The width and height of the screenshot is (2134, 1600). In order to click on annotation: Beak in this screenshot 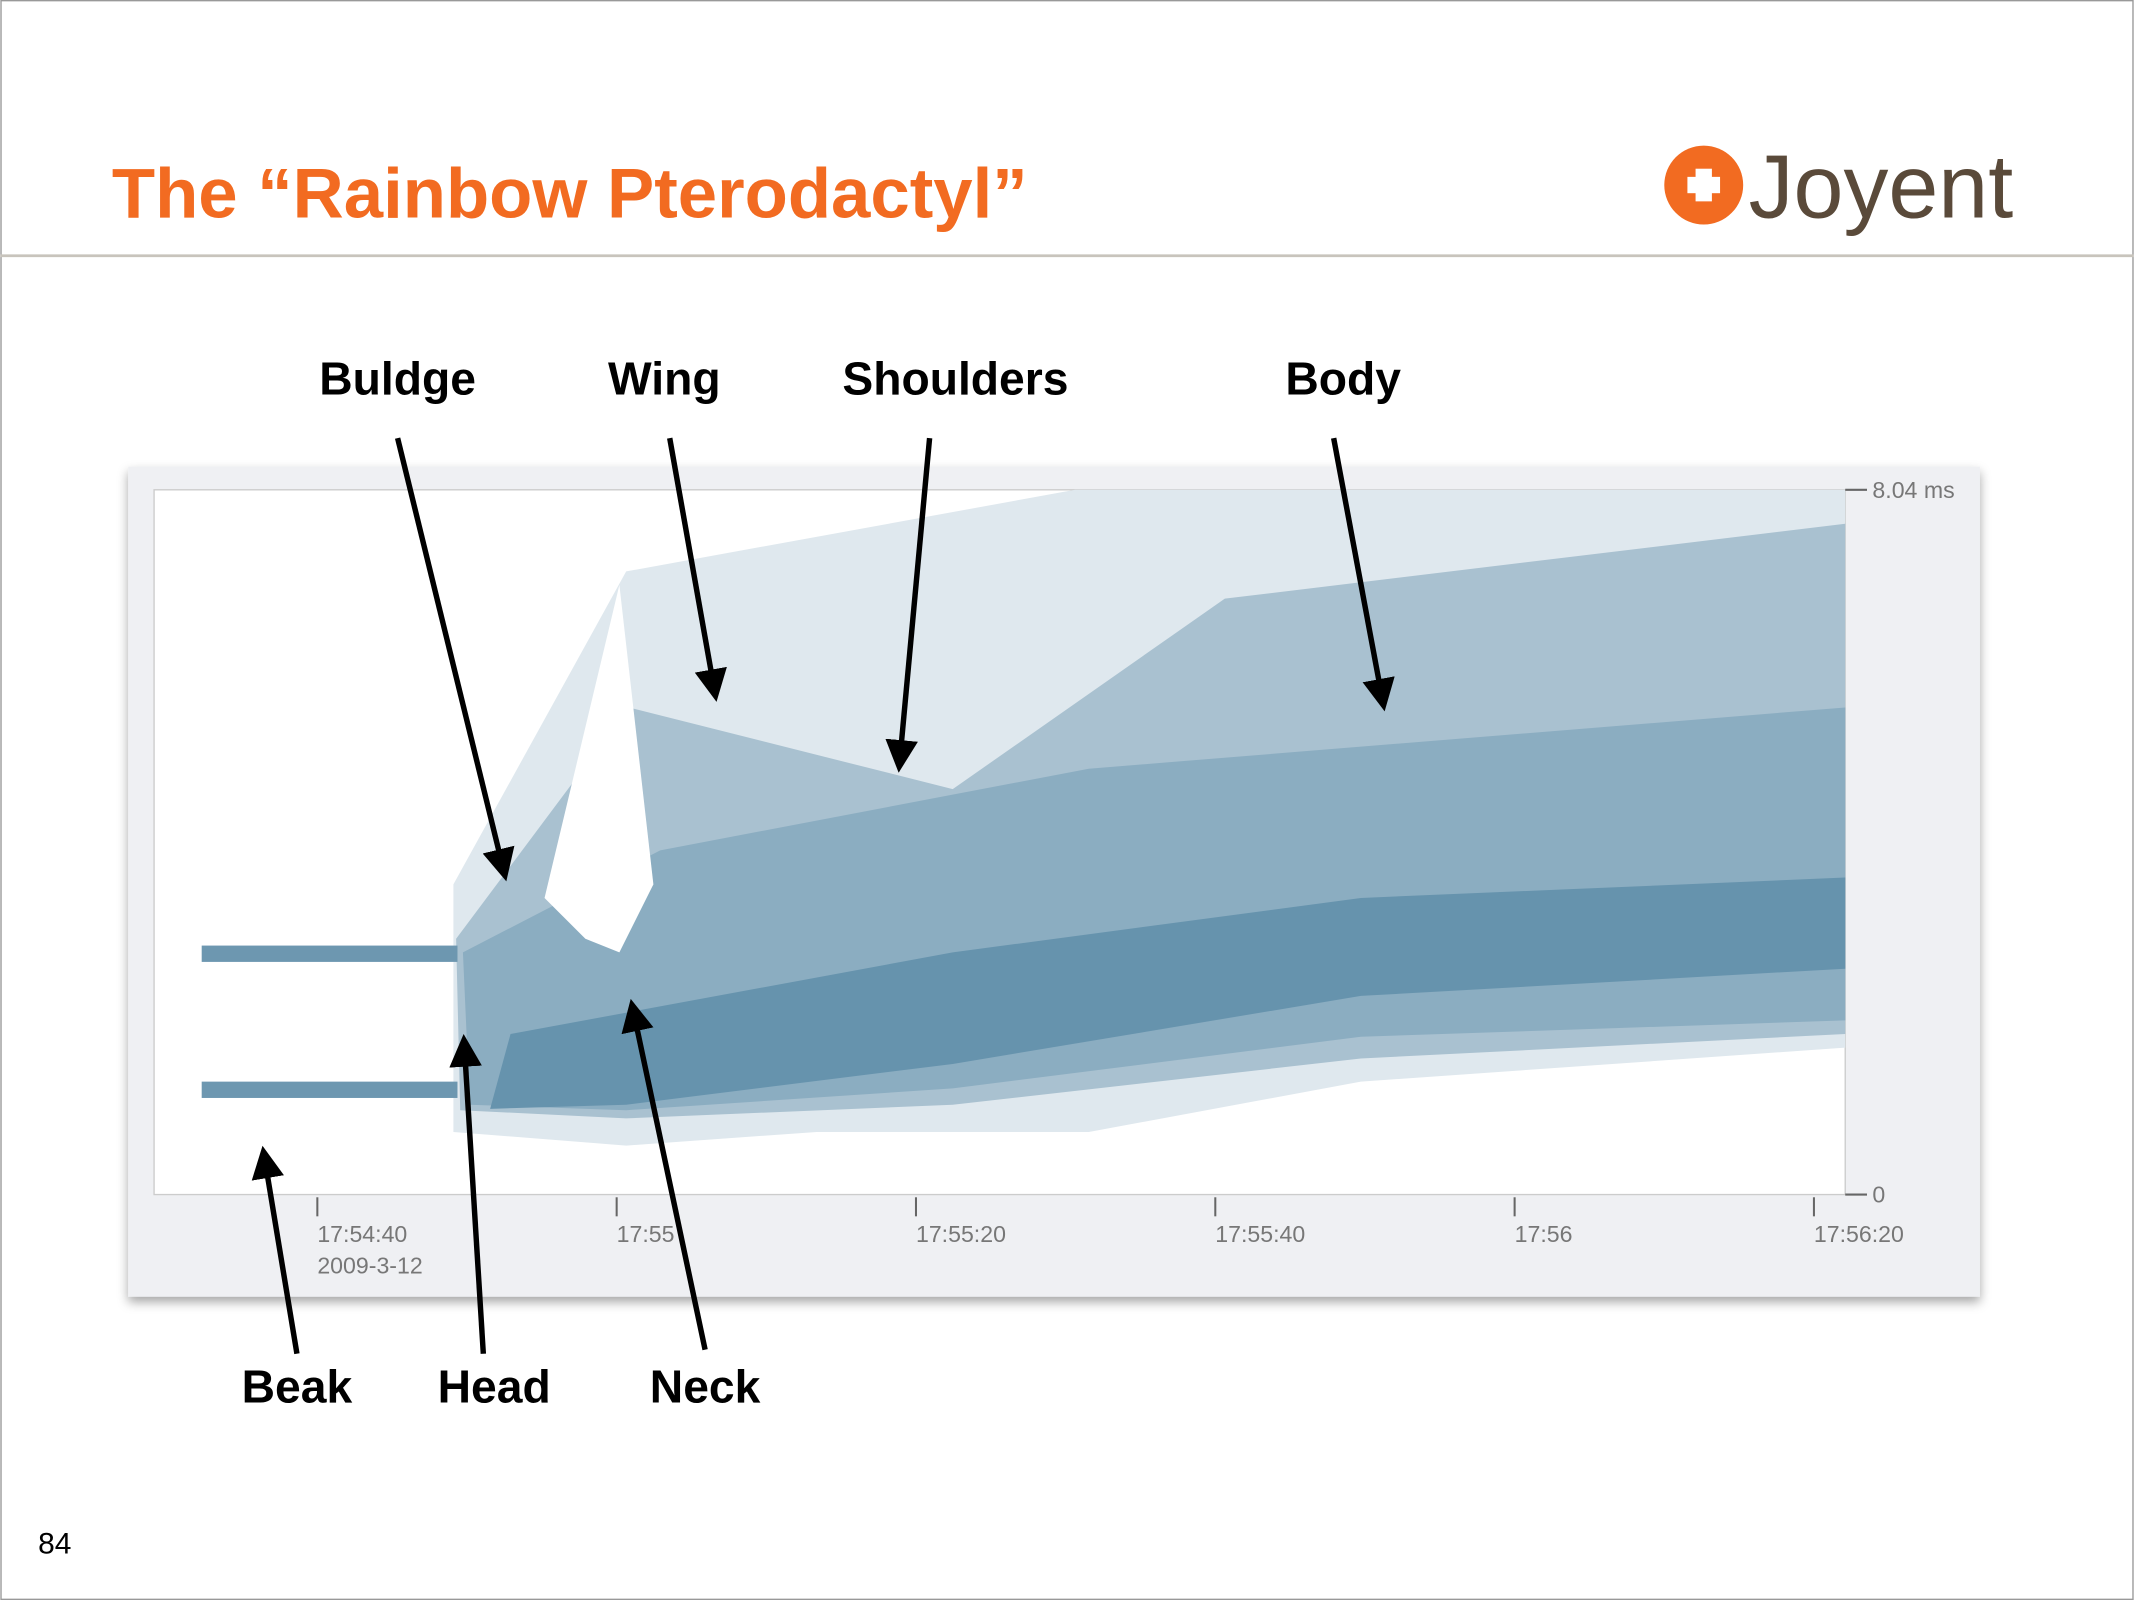, I will do `click(297, 1387)`.